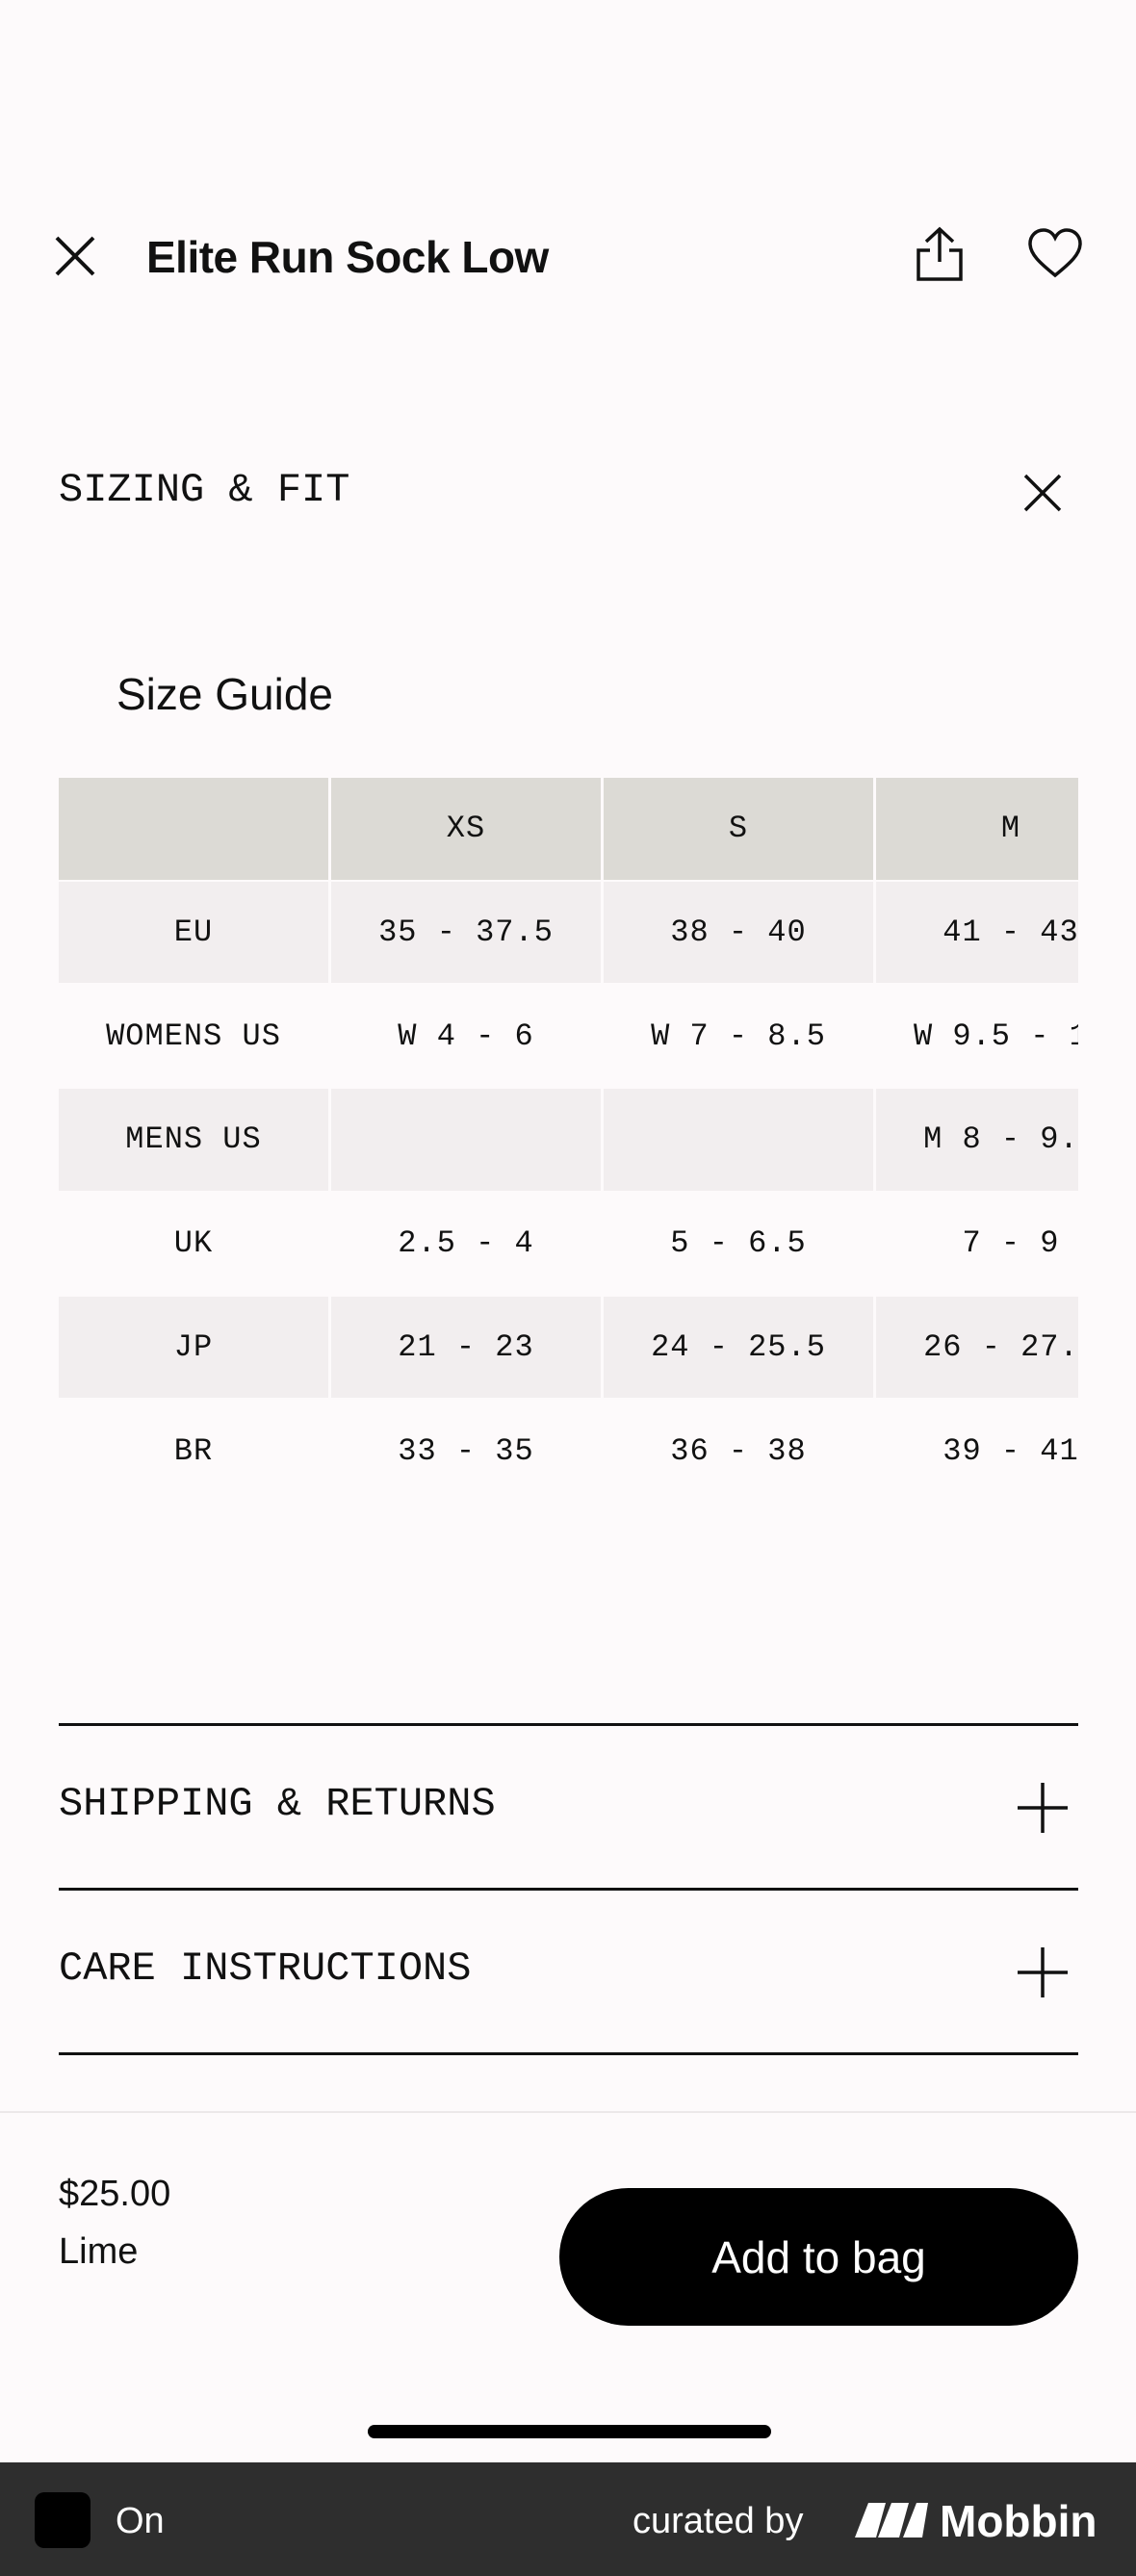 This screenshot has width=1136, height=2576. Describe the element at coordinates (739, 1348) in the screenshot. I see `table-cell: 24 - 25.5` at that location.